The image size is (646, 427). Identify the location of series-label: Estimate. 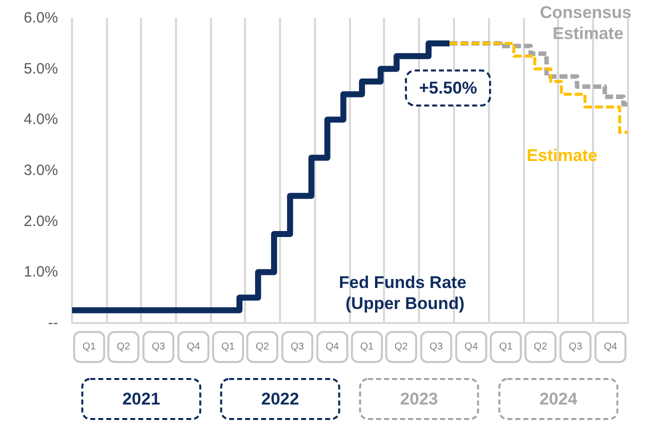
(562, 155).